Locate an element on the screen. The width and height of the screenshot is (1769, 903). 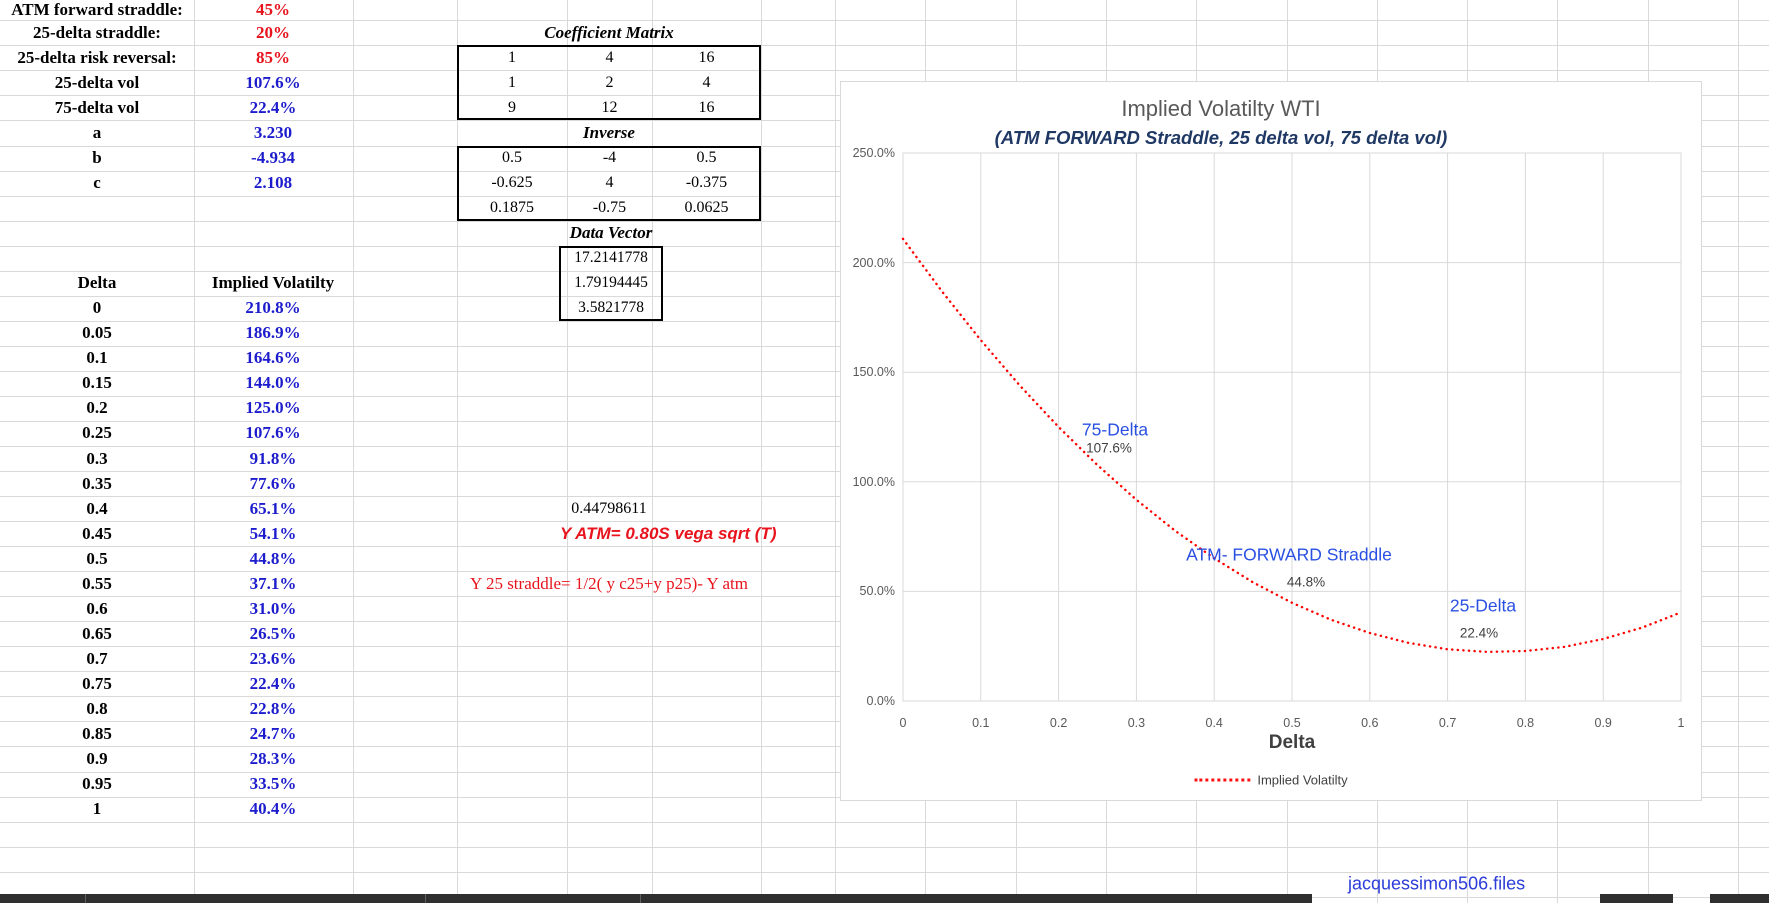
x-tick-label: 0.3 is located at coordinates (1136, 723).